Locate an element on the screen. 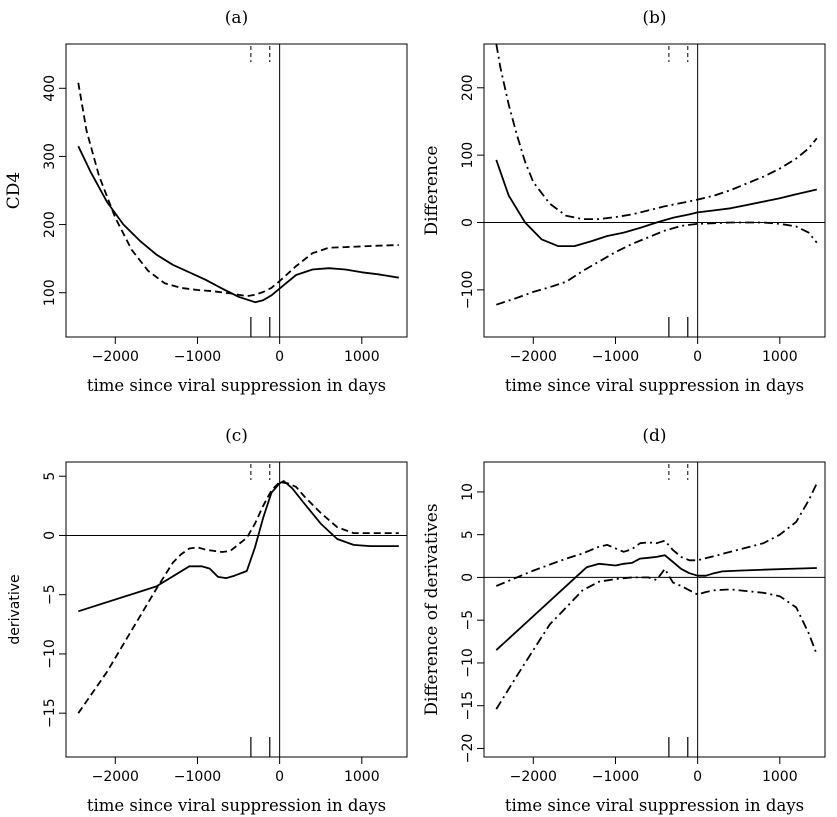  panel-title: (b) is located at coordinates (654, 18).